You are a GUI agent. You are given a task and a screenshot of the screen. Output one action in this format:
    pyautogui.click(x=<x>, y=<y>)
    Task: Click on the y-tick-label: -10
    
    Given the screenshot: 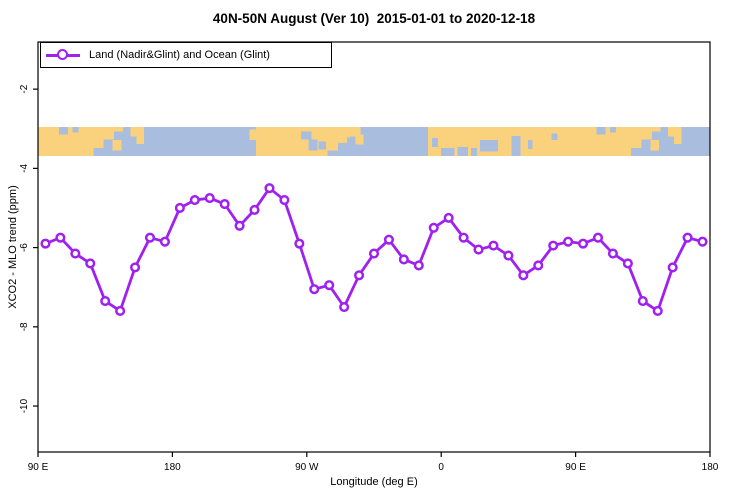 What is the action you would take?
    pyautogui.click(x=24, y=405)
    